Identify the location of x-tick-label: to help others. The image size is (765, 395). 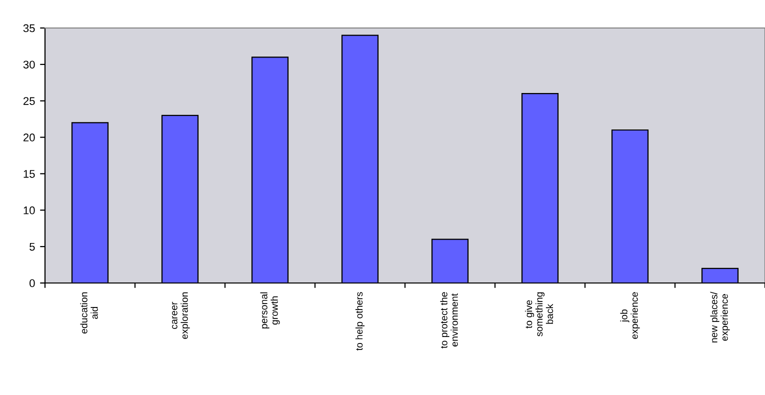
(360, 321).